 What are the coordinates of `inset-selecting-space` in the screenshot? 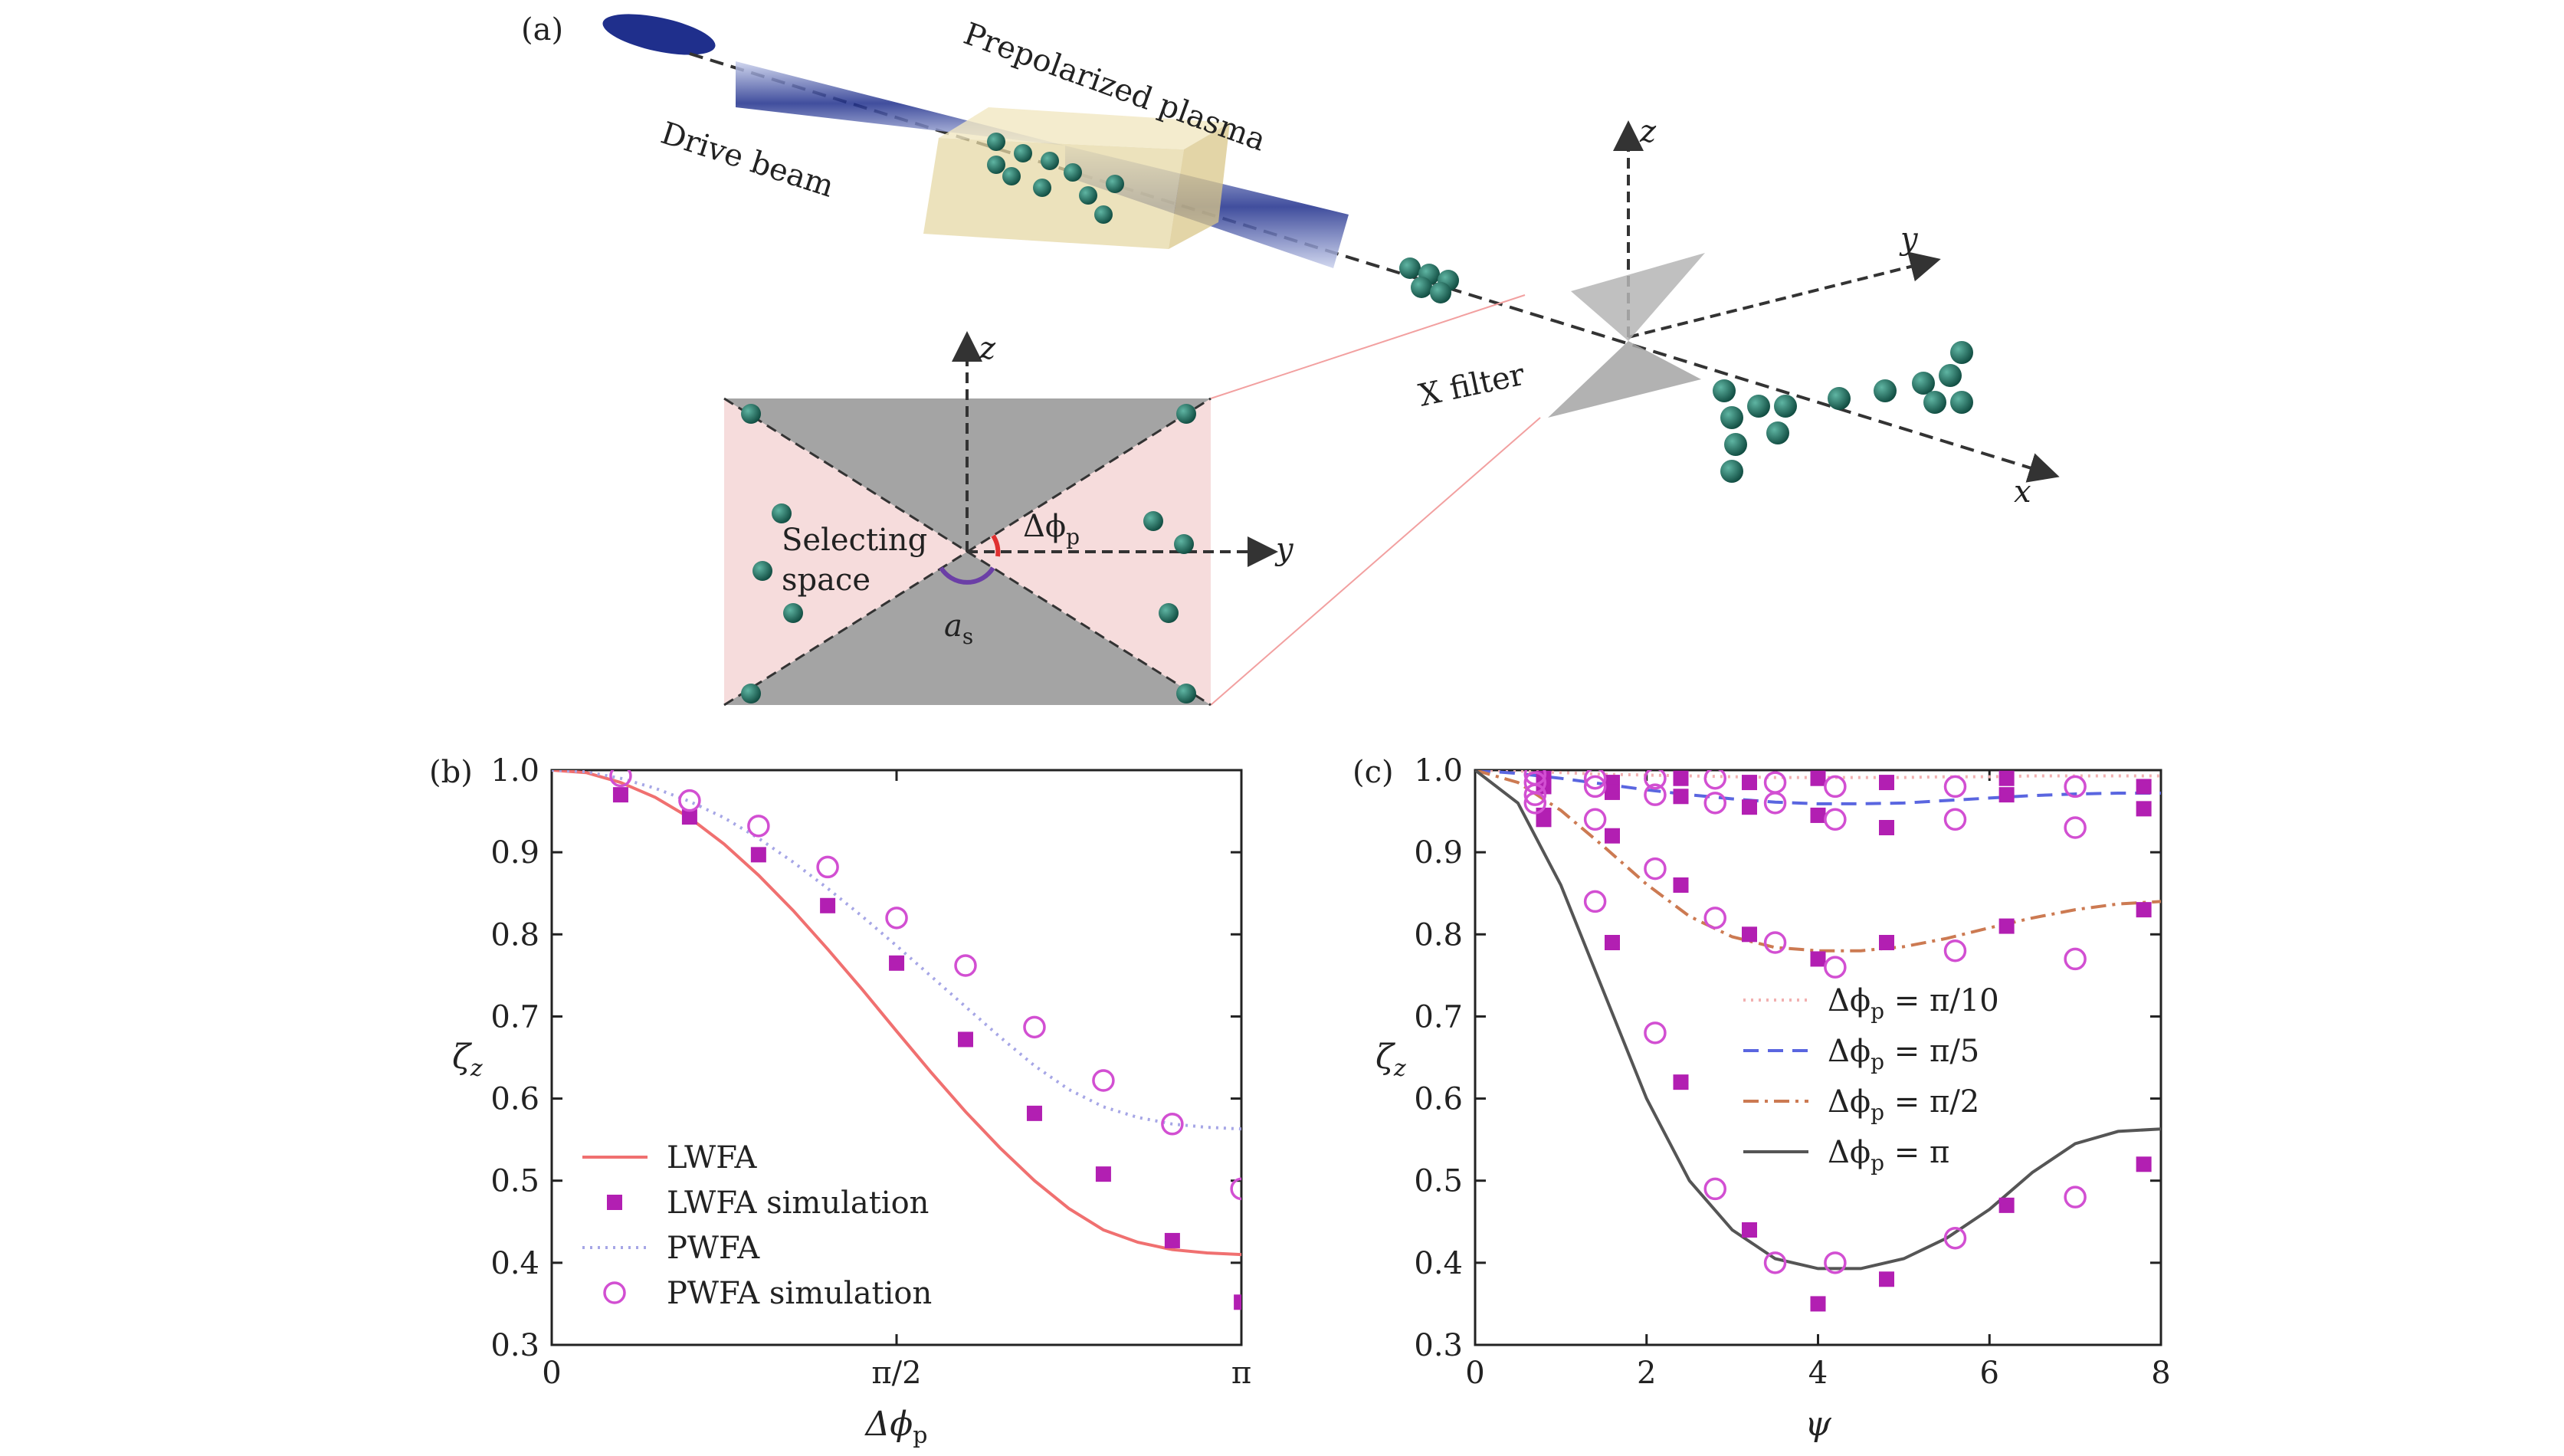 It's located at (1000, 519).